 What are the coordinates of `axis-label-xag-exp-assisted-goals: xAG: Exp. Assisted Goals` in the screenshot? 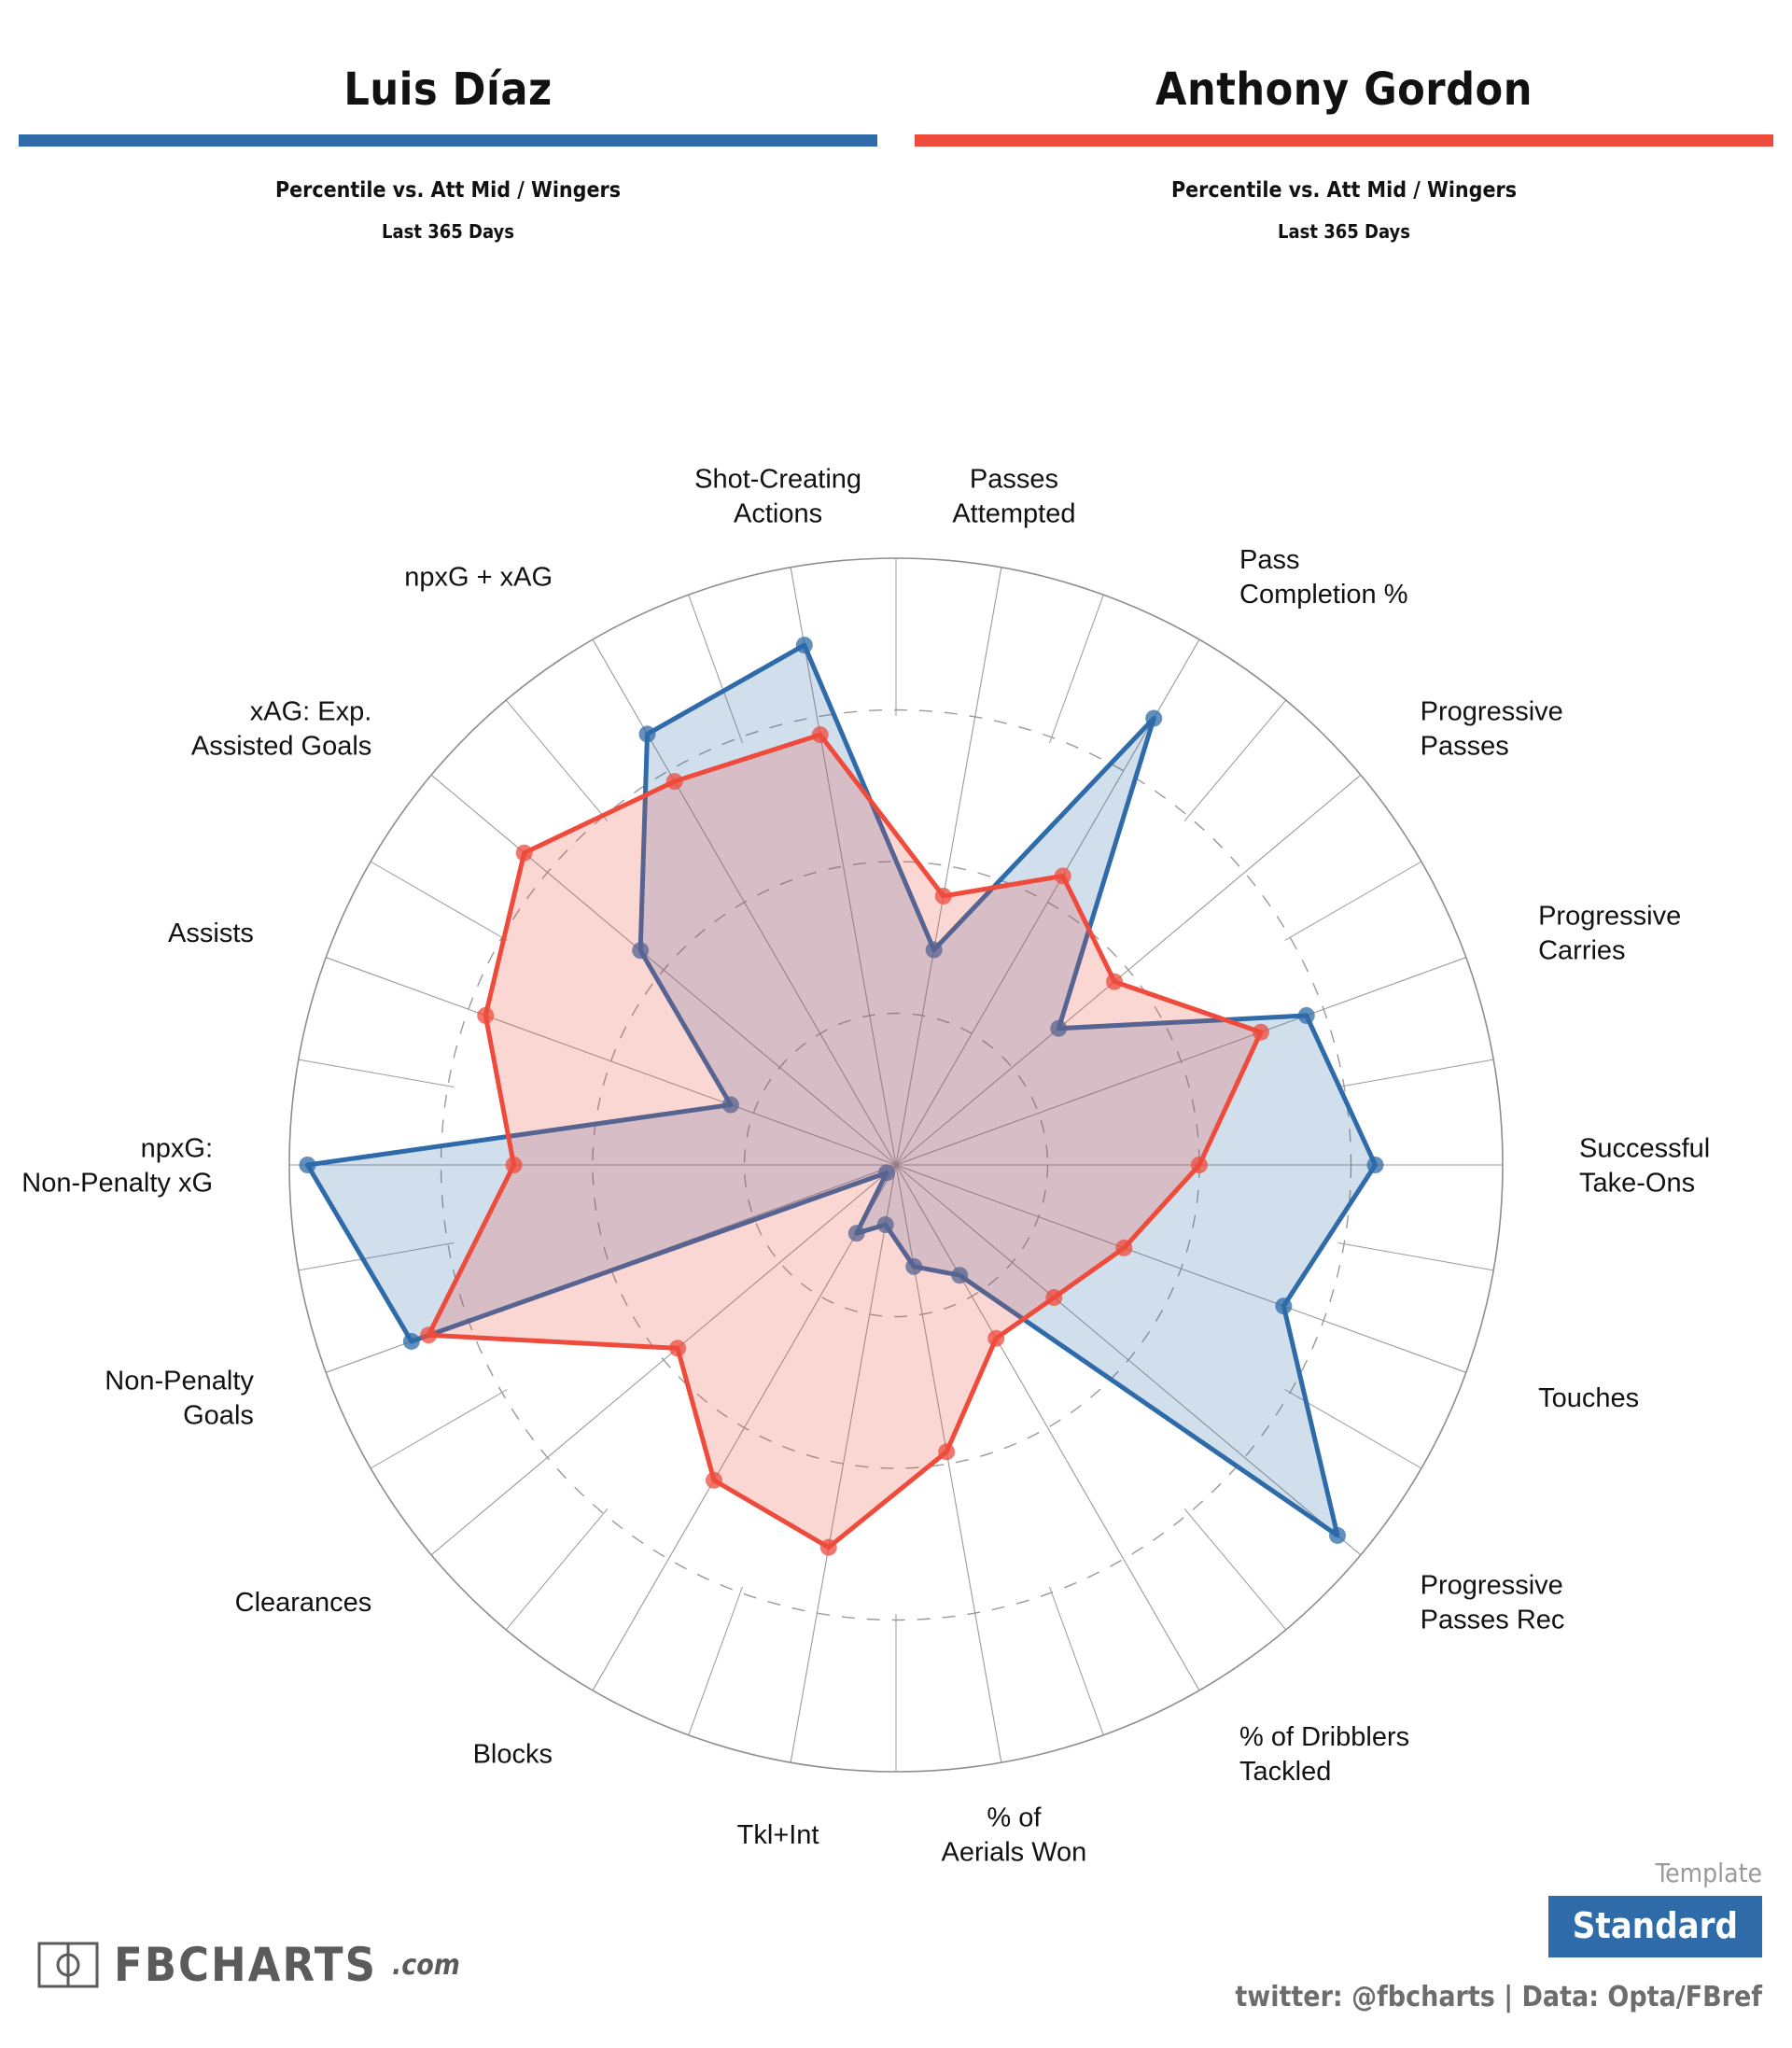 It's located at (281, 729).